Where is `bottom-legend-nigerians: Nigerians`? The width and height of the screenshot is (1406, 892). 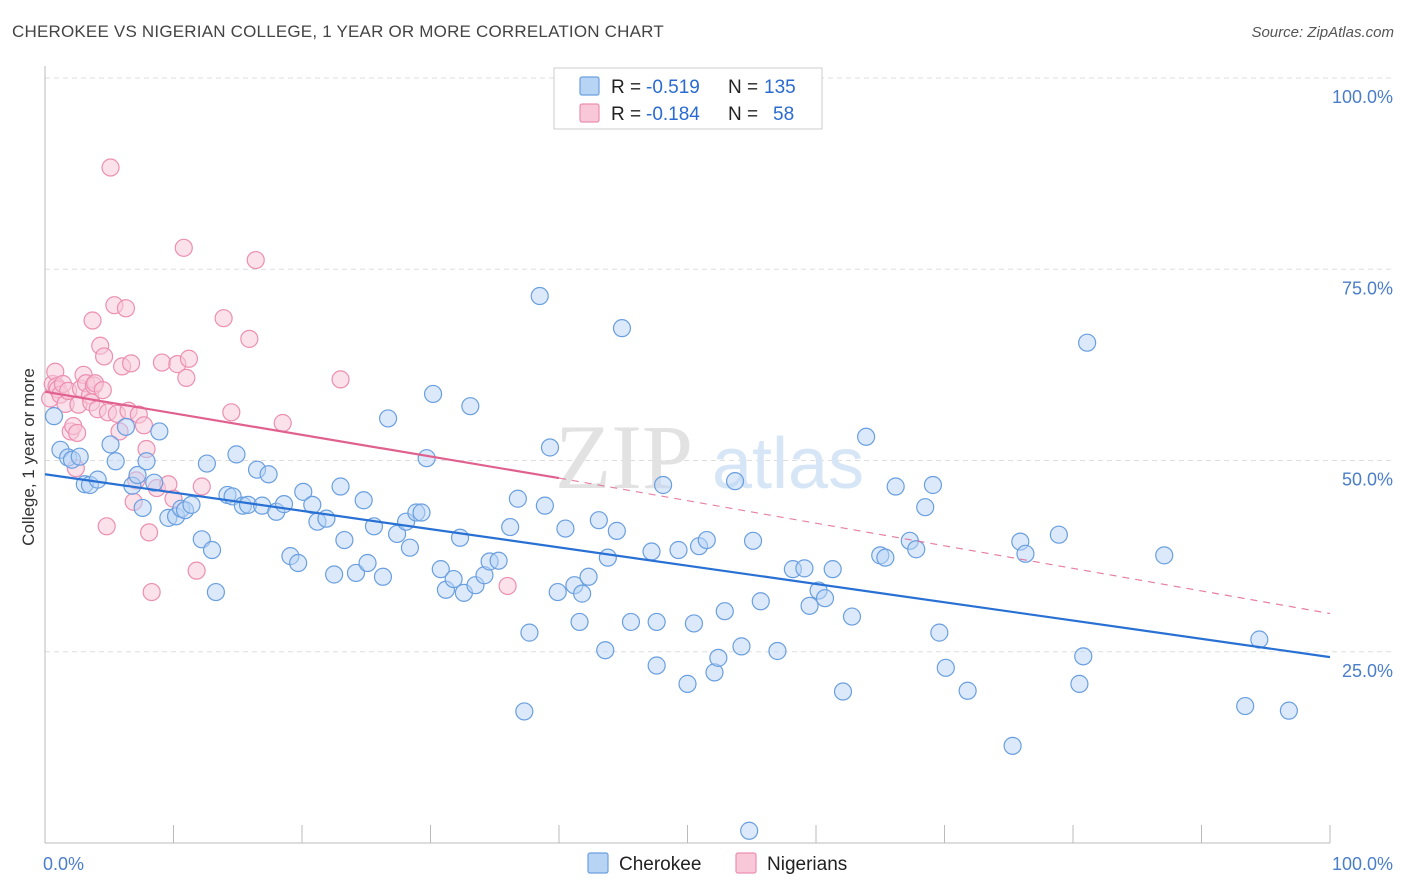
bottom-legend-nigerians: Nigerians is located at coordinates (807, 864).